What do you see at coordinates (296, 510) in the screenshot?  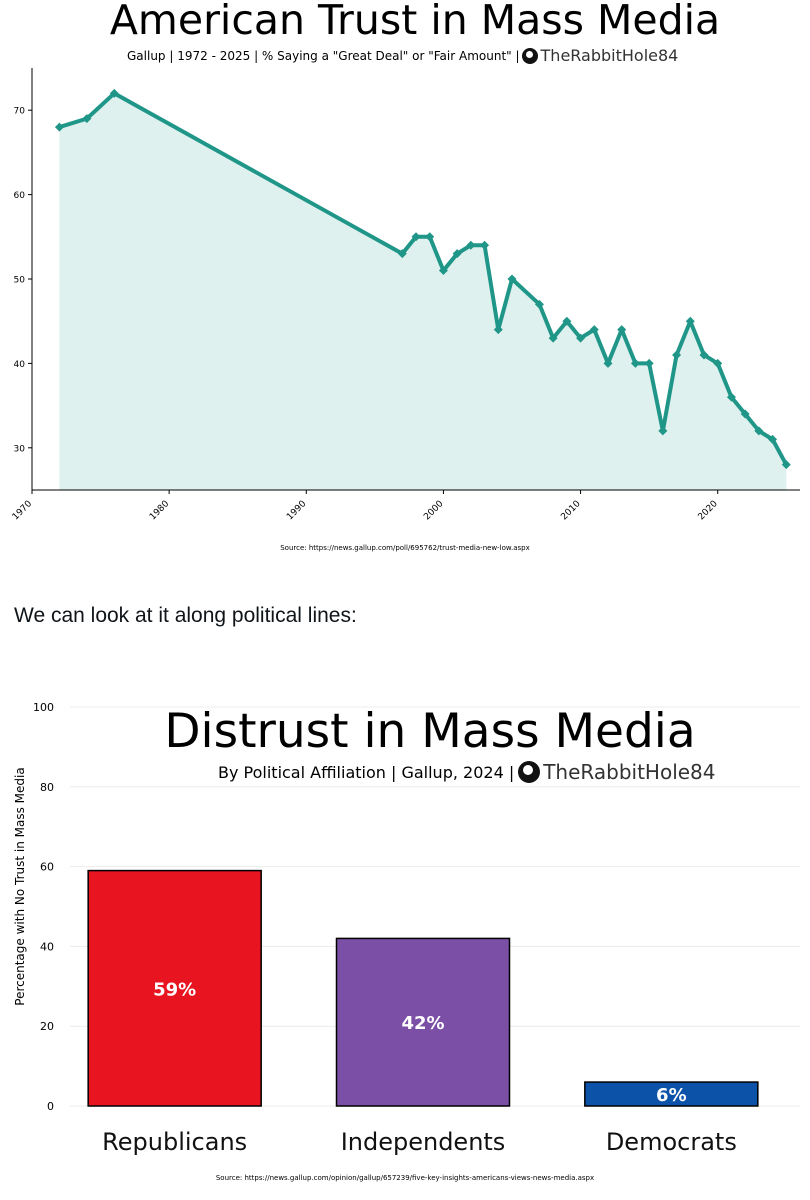 I see `x-tick-label: 1990` at bounding box center [296, 510].